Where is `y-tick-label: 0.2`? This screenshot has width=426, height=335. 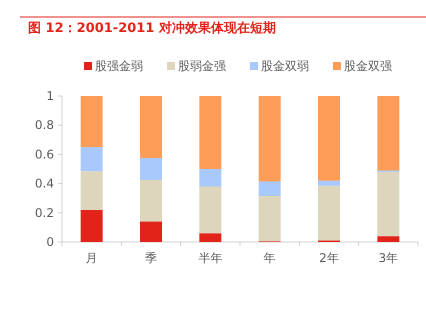 y-tick-label: 0.2 is located at coordinates (44, 213).